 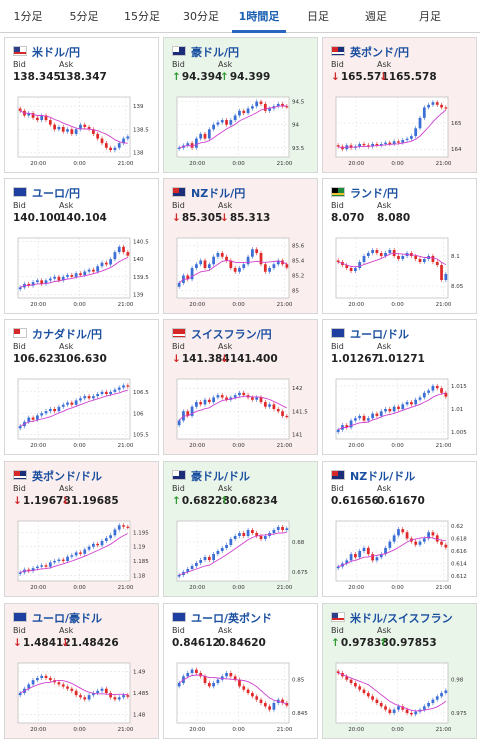 I want to click on tab-5: 1時間足, so click(x=259, y=16).